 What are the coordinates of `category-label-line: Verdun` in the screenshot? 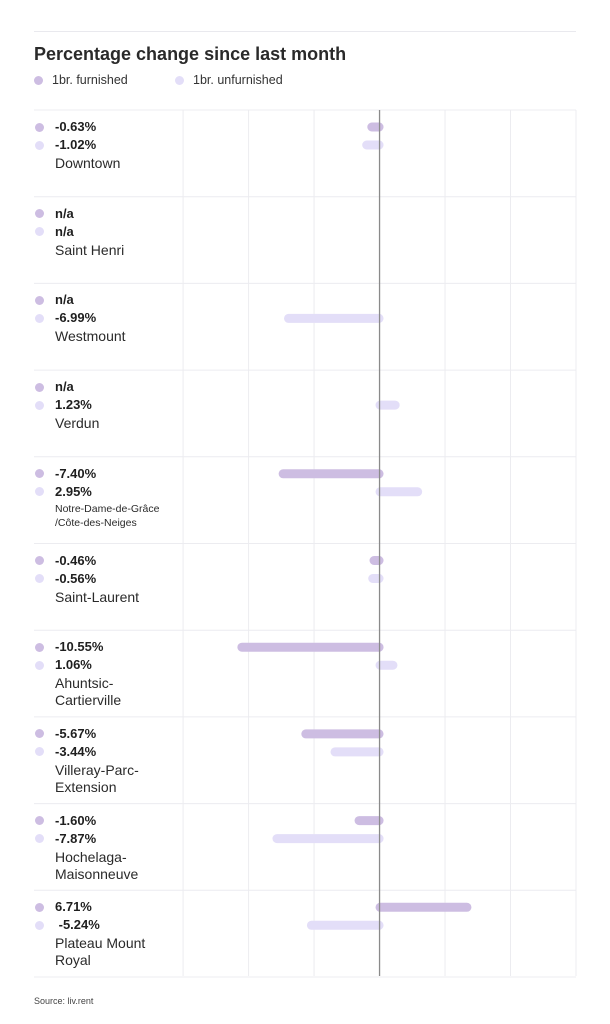 It's located at (77, 423).